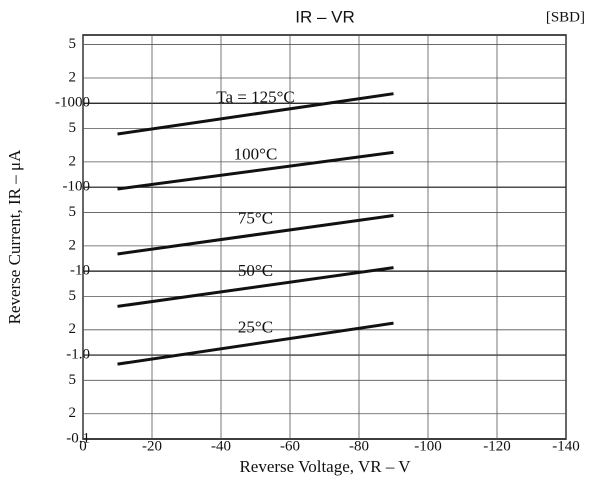 The height and width of the screenshot is (484, 589). I want to click on x-tick-label: -100, so click(428, 446).